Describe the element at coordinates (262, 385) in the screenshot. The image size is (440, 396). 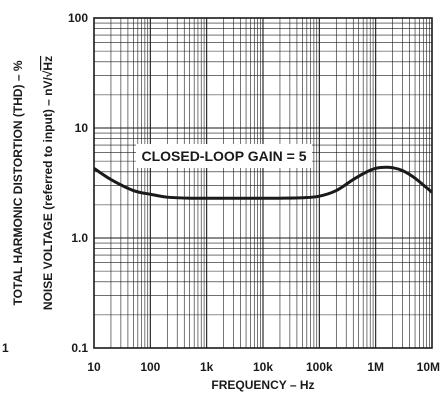
I see `x-axis-title: FREQUENCY – Hz` at that location.